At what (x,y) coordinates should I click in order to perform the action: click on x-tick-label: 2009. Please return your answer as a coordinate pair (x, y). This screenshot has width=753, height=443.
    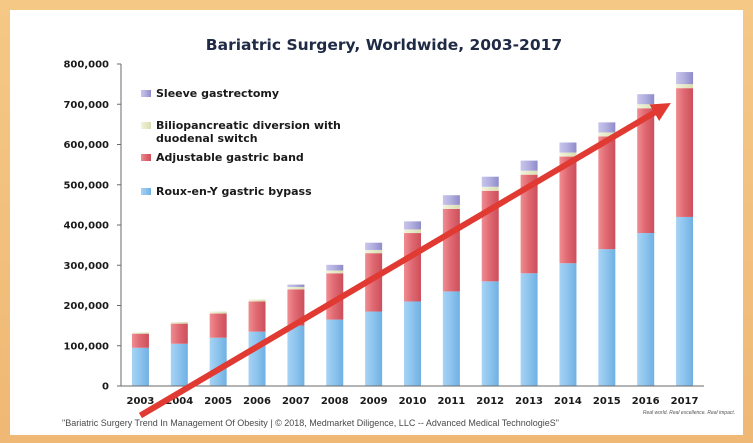
    Looking at the image, I should click on (374, 401).